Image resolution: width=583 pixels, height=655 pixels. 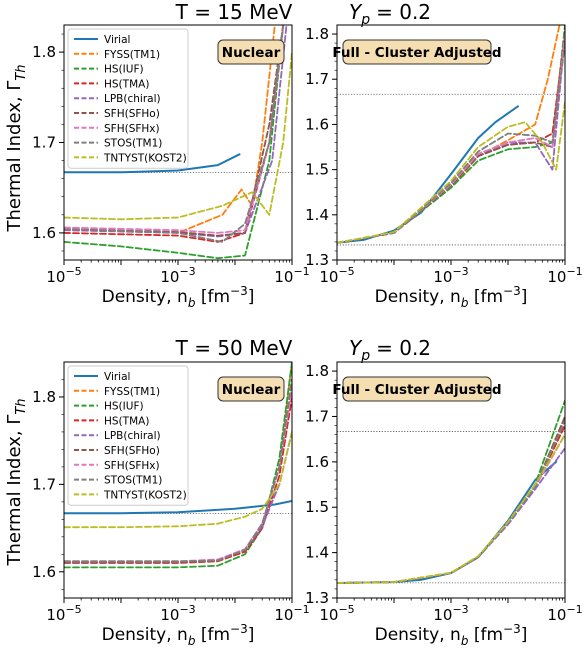 What do you see at coordinates (16, 482) in the screenshot?
I see `y-axis-label-bottom: Thermal Index, ΓTh` at bounding box center [16, 482].